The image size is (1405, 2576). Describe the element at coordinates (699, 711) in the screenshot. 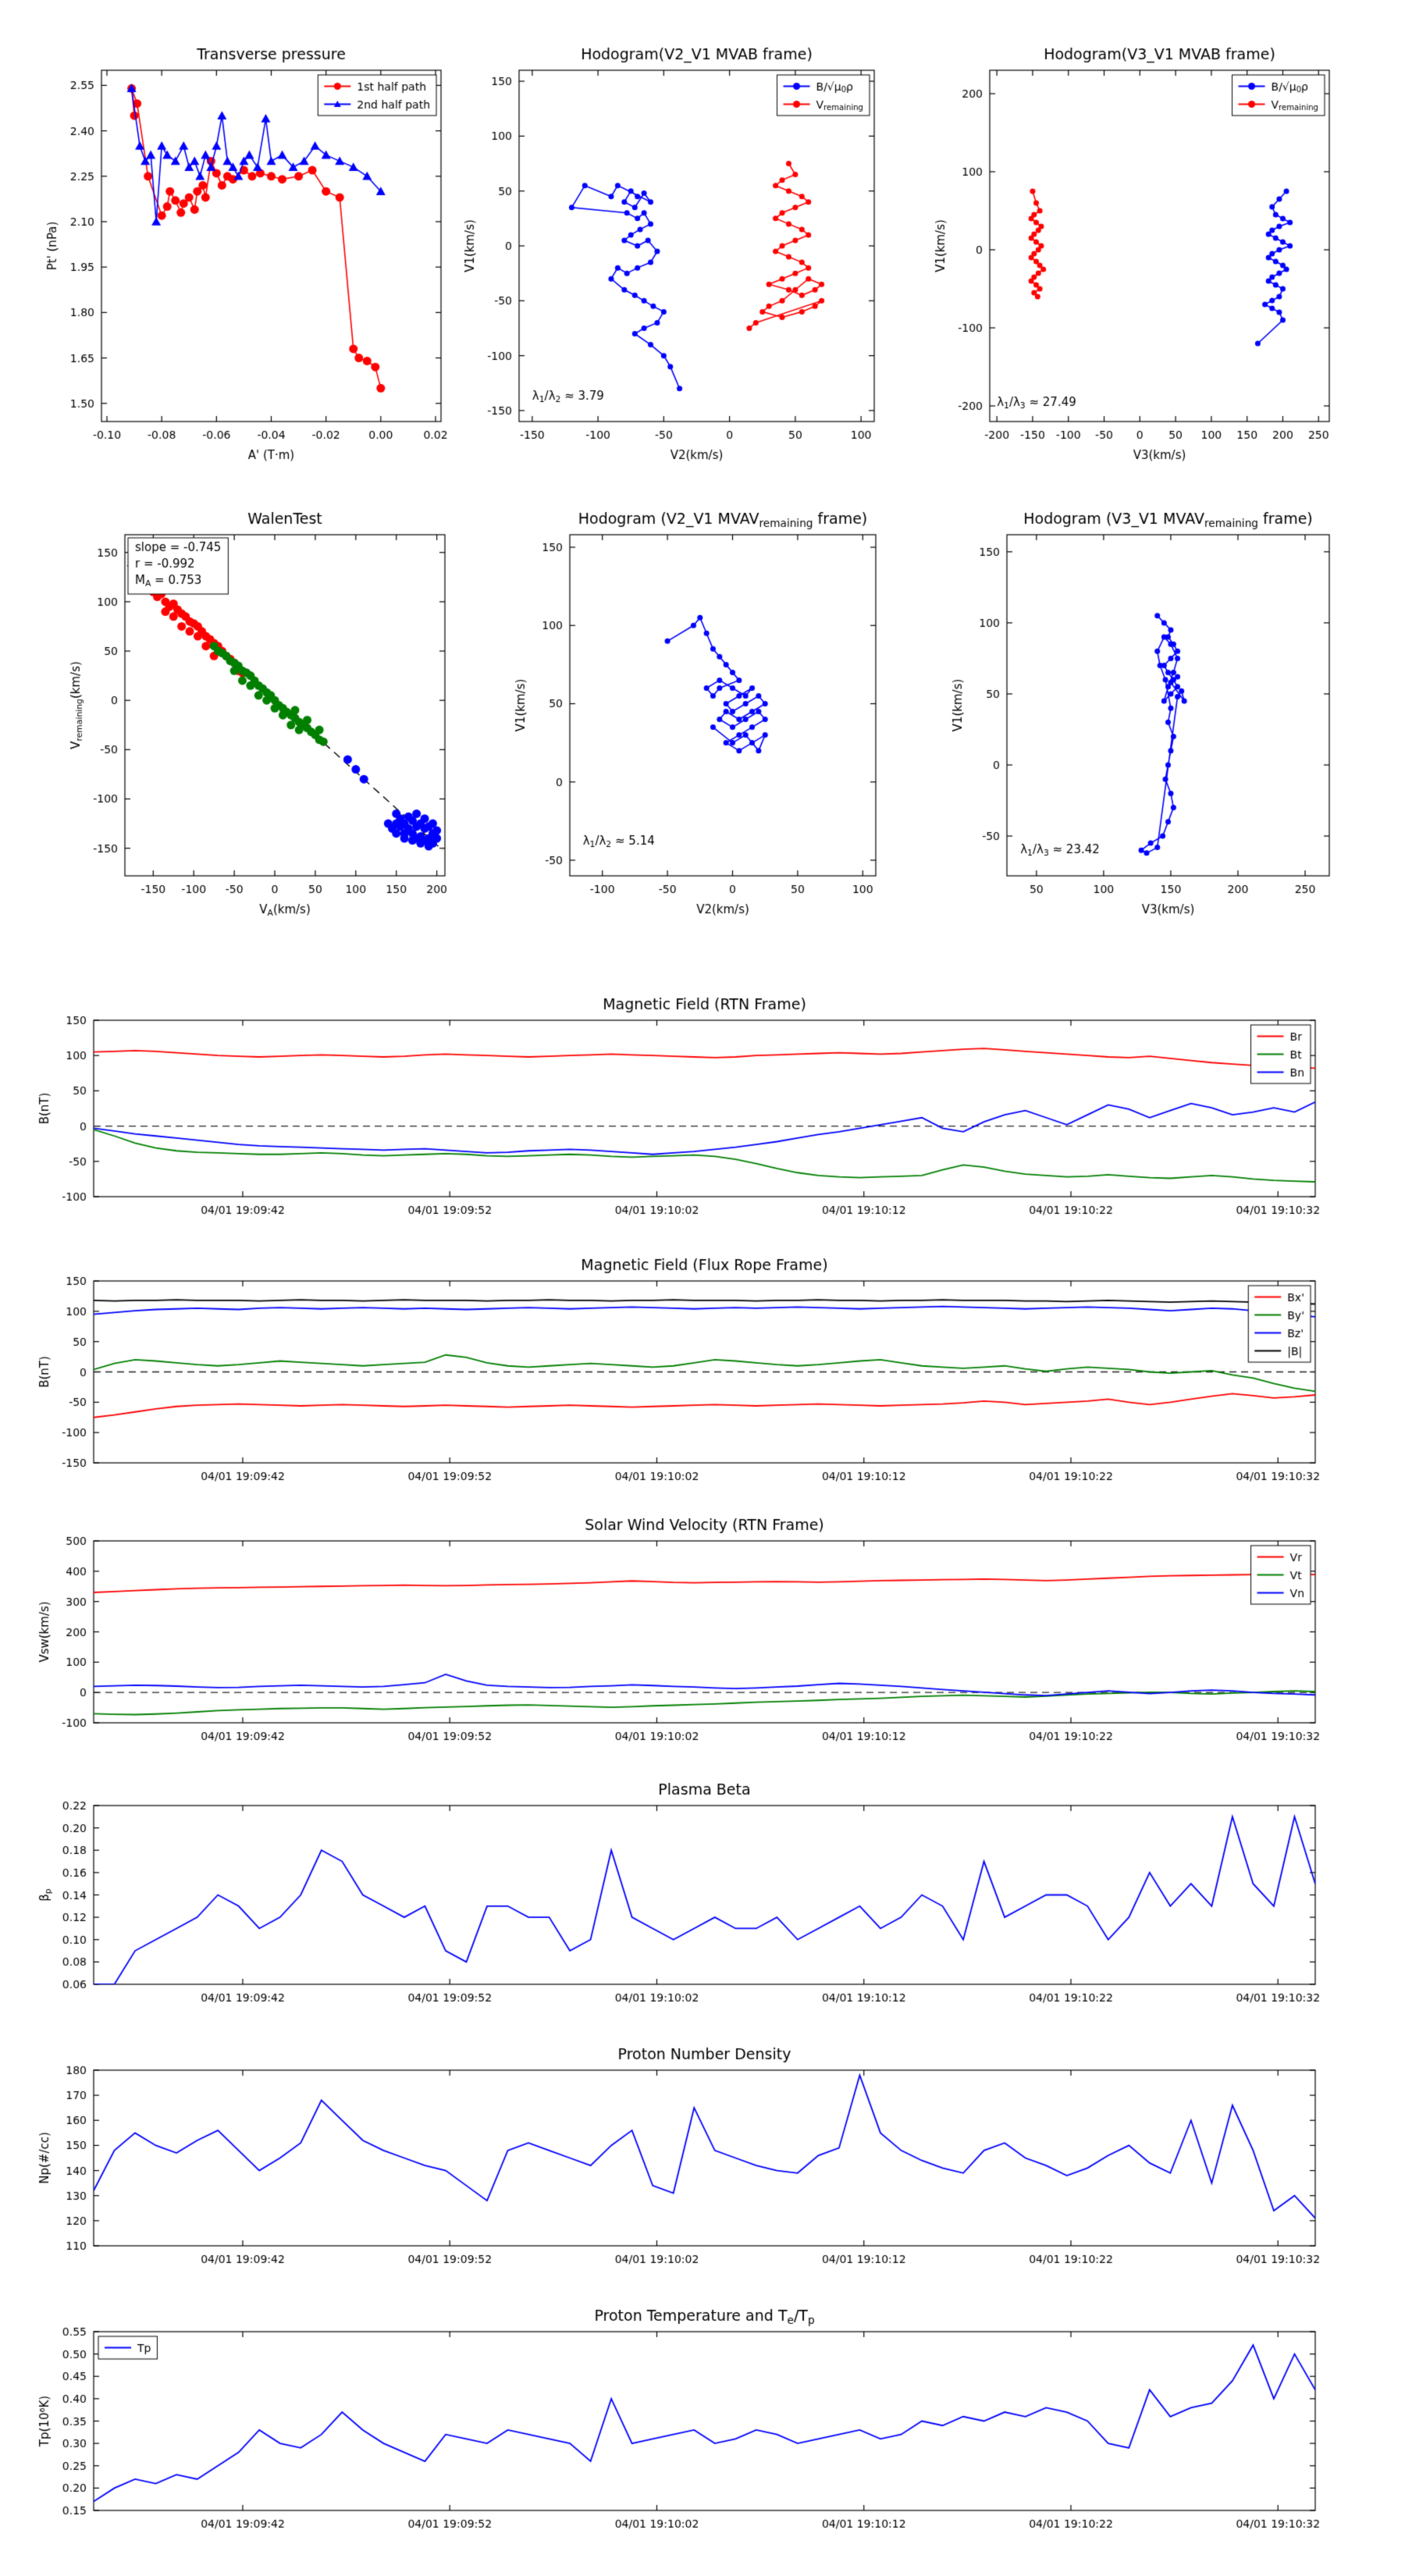

I see `chart-hodogram-v2-v1-mvav-remaining` at that location.